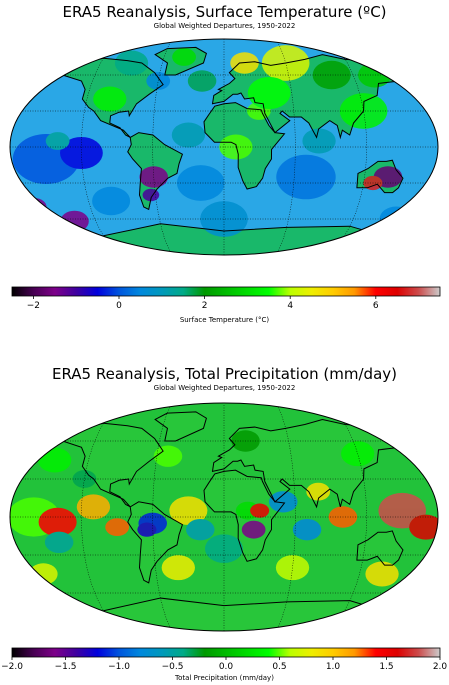 The height and width of the screenshot is (685, 449). Describe the element at coordinates (119, 306) in the screenshot. I see `colorbar-tick-label: 0` at that location.